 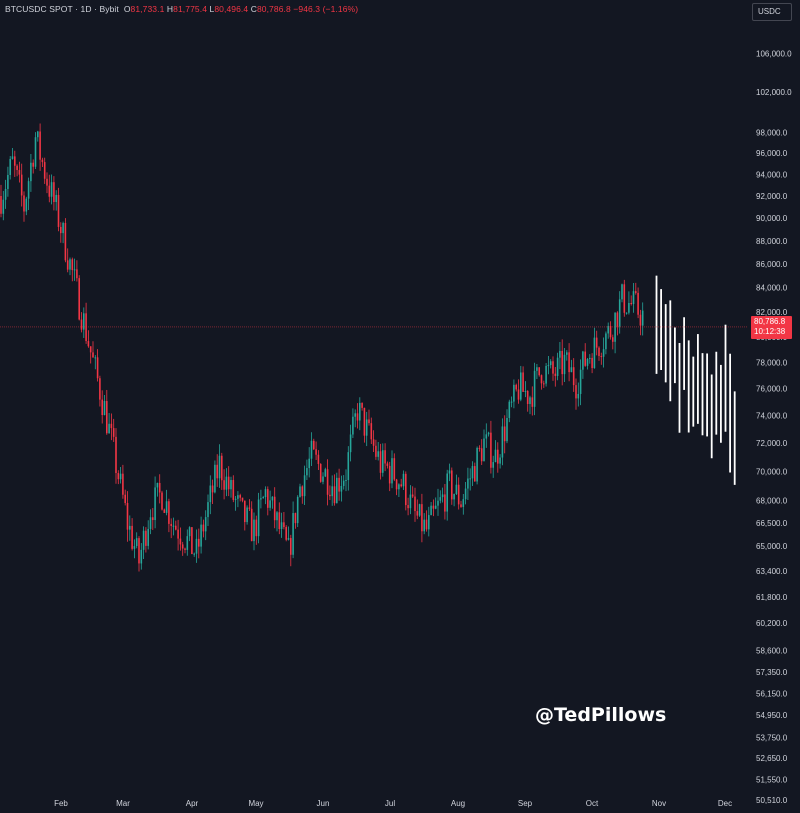 I want to click on y-tick-label: 52,650.0, so click(x=772, y=758).